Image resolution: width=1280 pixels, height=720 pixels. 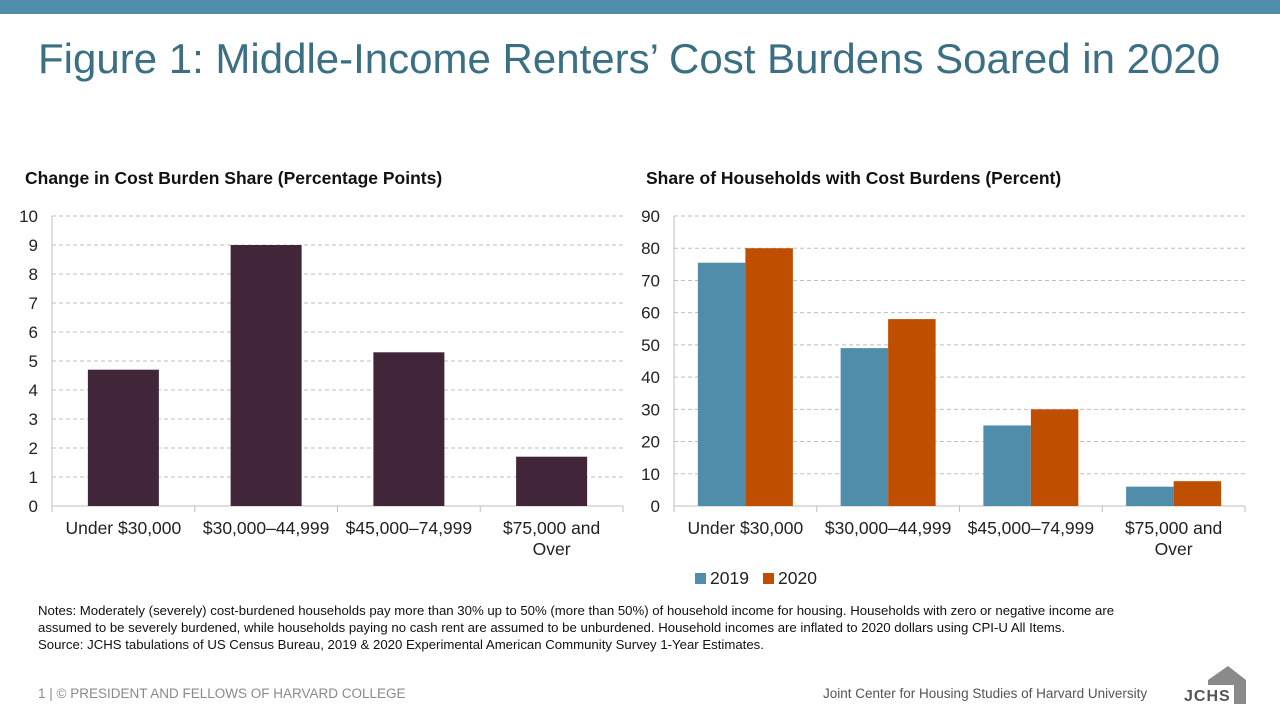 What do you see at coordinates (1207, 696) in the screenshot?
I see `svg-text: JCHS` at bounding box center [1207, 696].